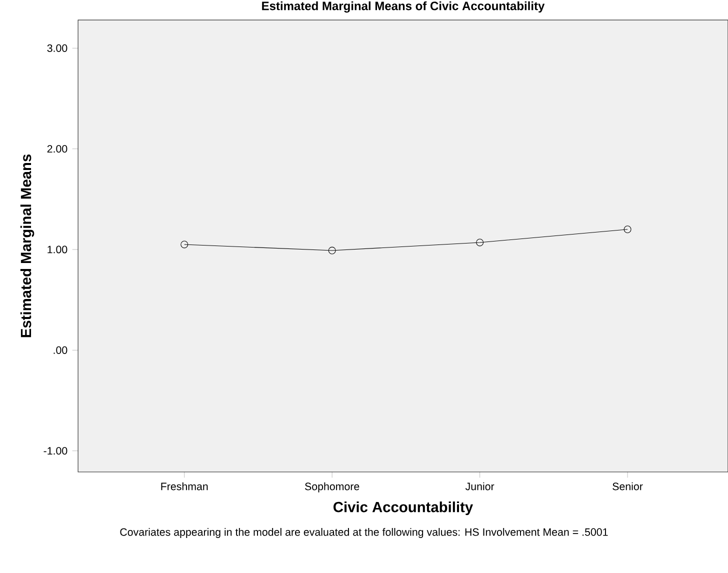 This screenshot has width=728, height=573. What do you see at coordinates (57, 149) in the screenshot?
I see `y-tick-label: 2.00` at bounding box center [57, 149].